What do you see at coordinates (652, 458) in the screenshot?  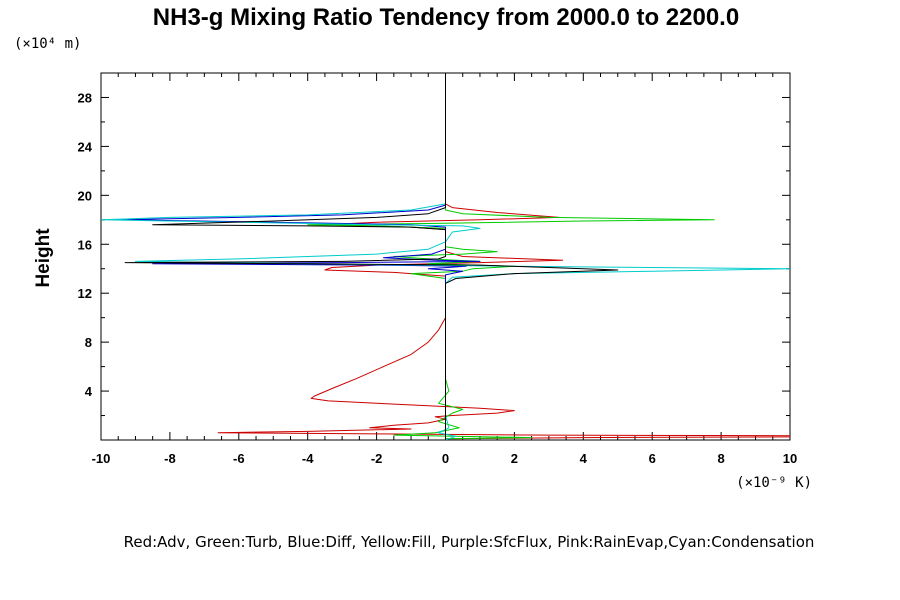 I see `x-tick-label: 6` at bounding box center [652, 458].